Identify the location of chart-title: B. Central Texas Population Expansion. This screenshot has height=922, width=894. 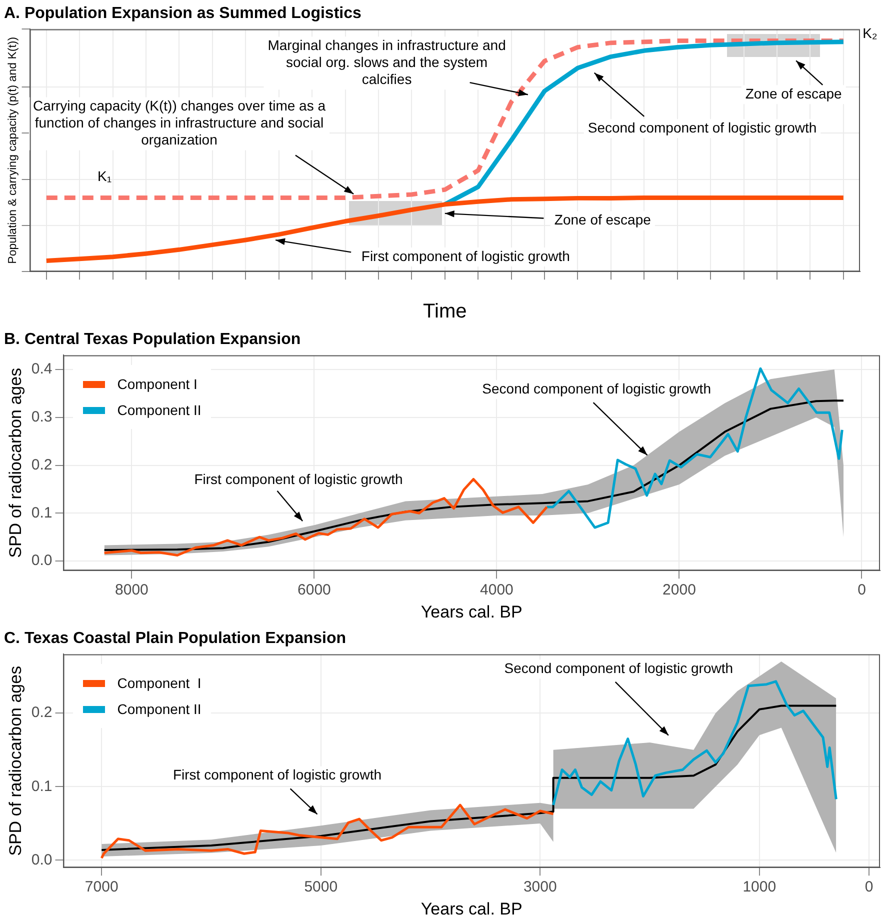
(152, 339).